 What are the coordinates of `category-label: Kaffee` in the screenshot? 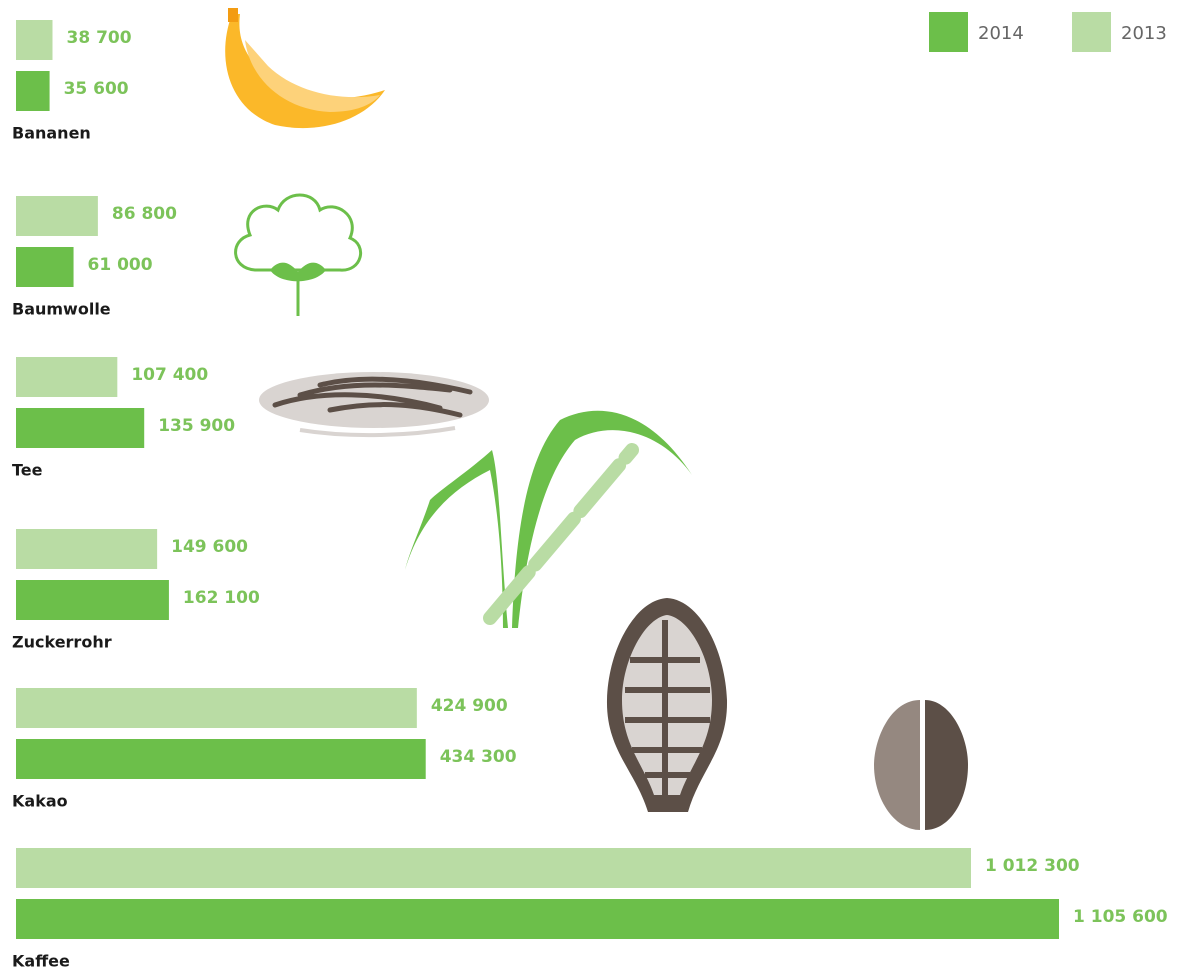 It's located at (41, 960).